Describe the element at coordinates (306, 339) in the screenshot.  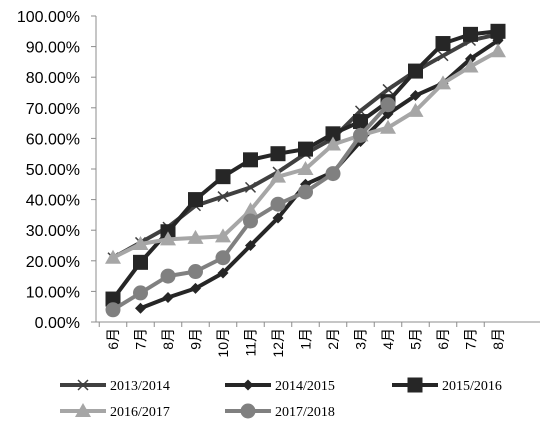
I see `x-tick-label: 1月` at that location.